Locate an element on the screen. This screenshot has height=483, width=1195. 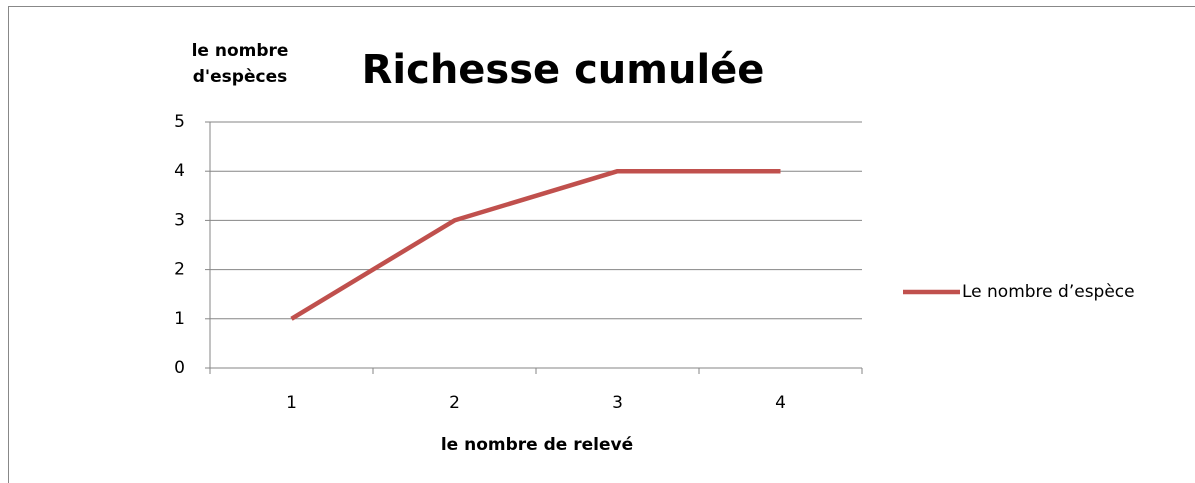
y-tick-label: 4 is located at coordinates (179, 171).